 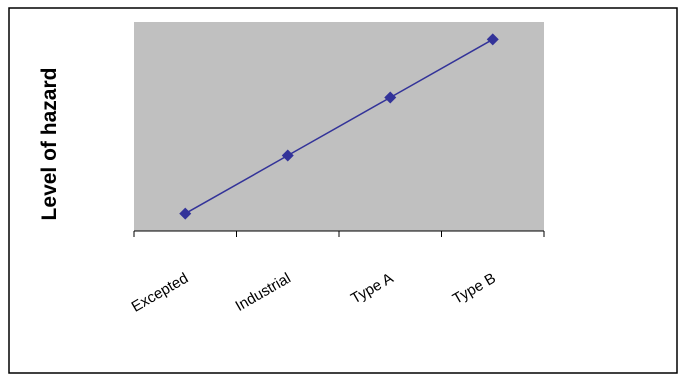 What do you see at coordinates (339, 234) in the screenshot?
I see `x-axis-ticks` at bounding box center [339, 234].